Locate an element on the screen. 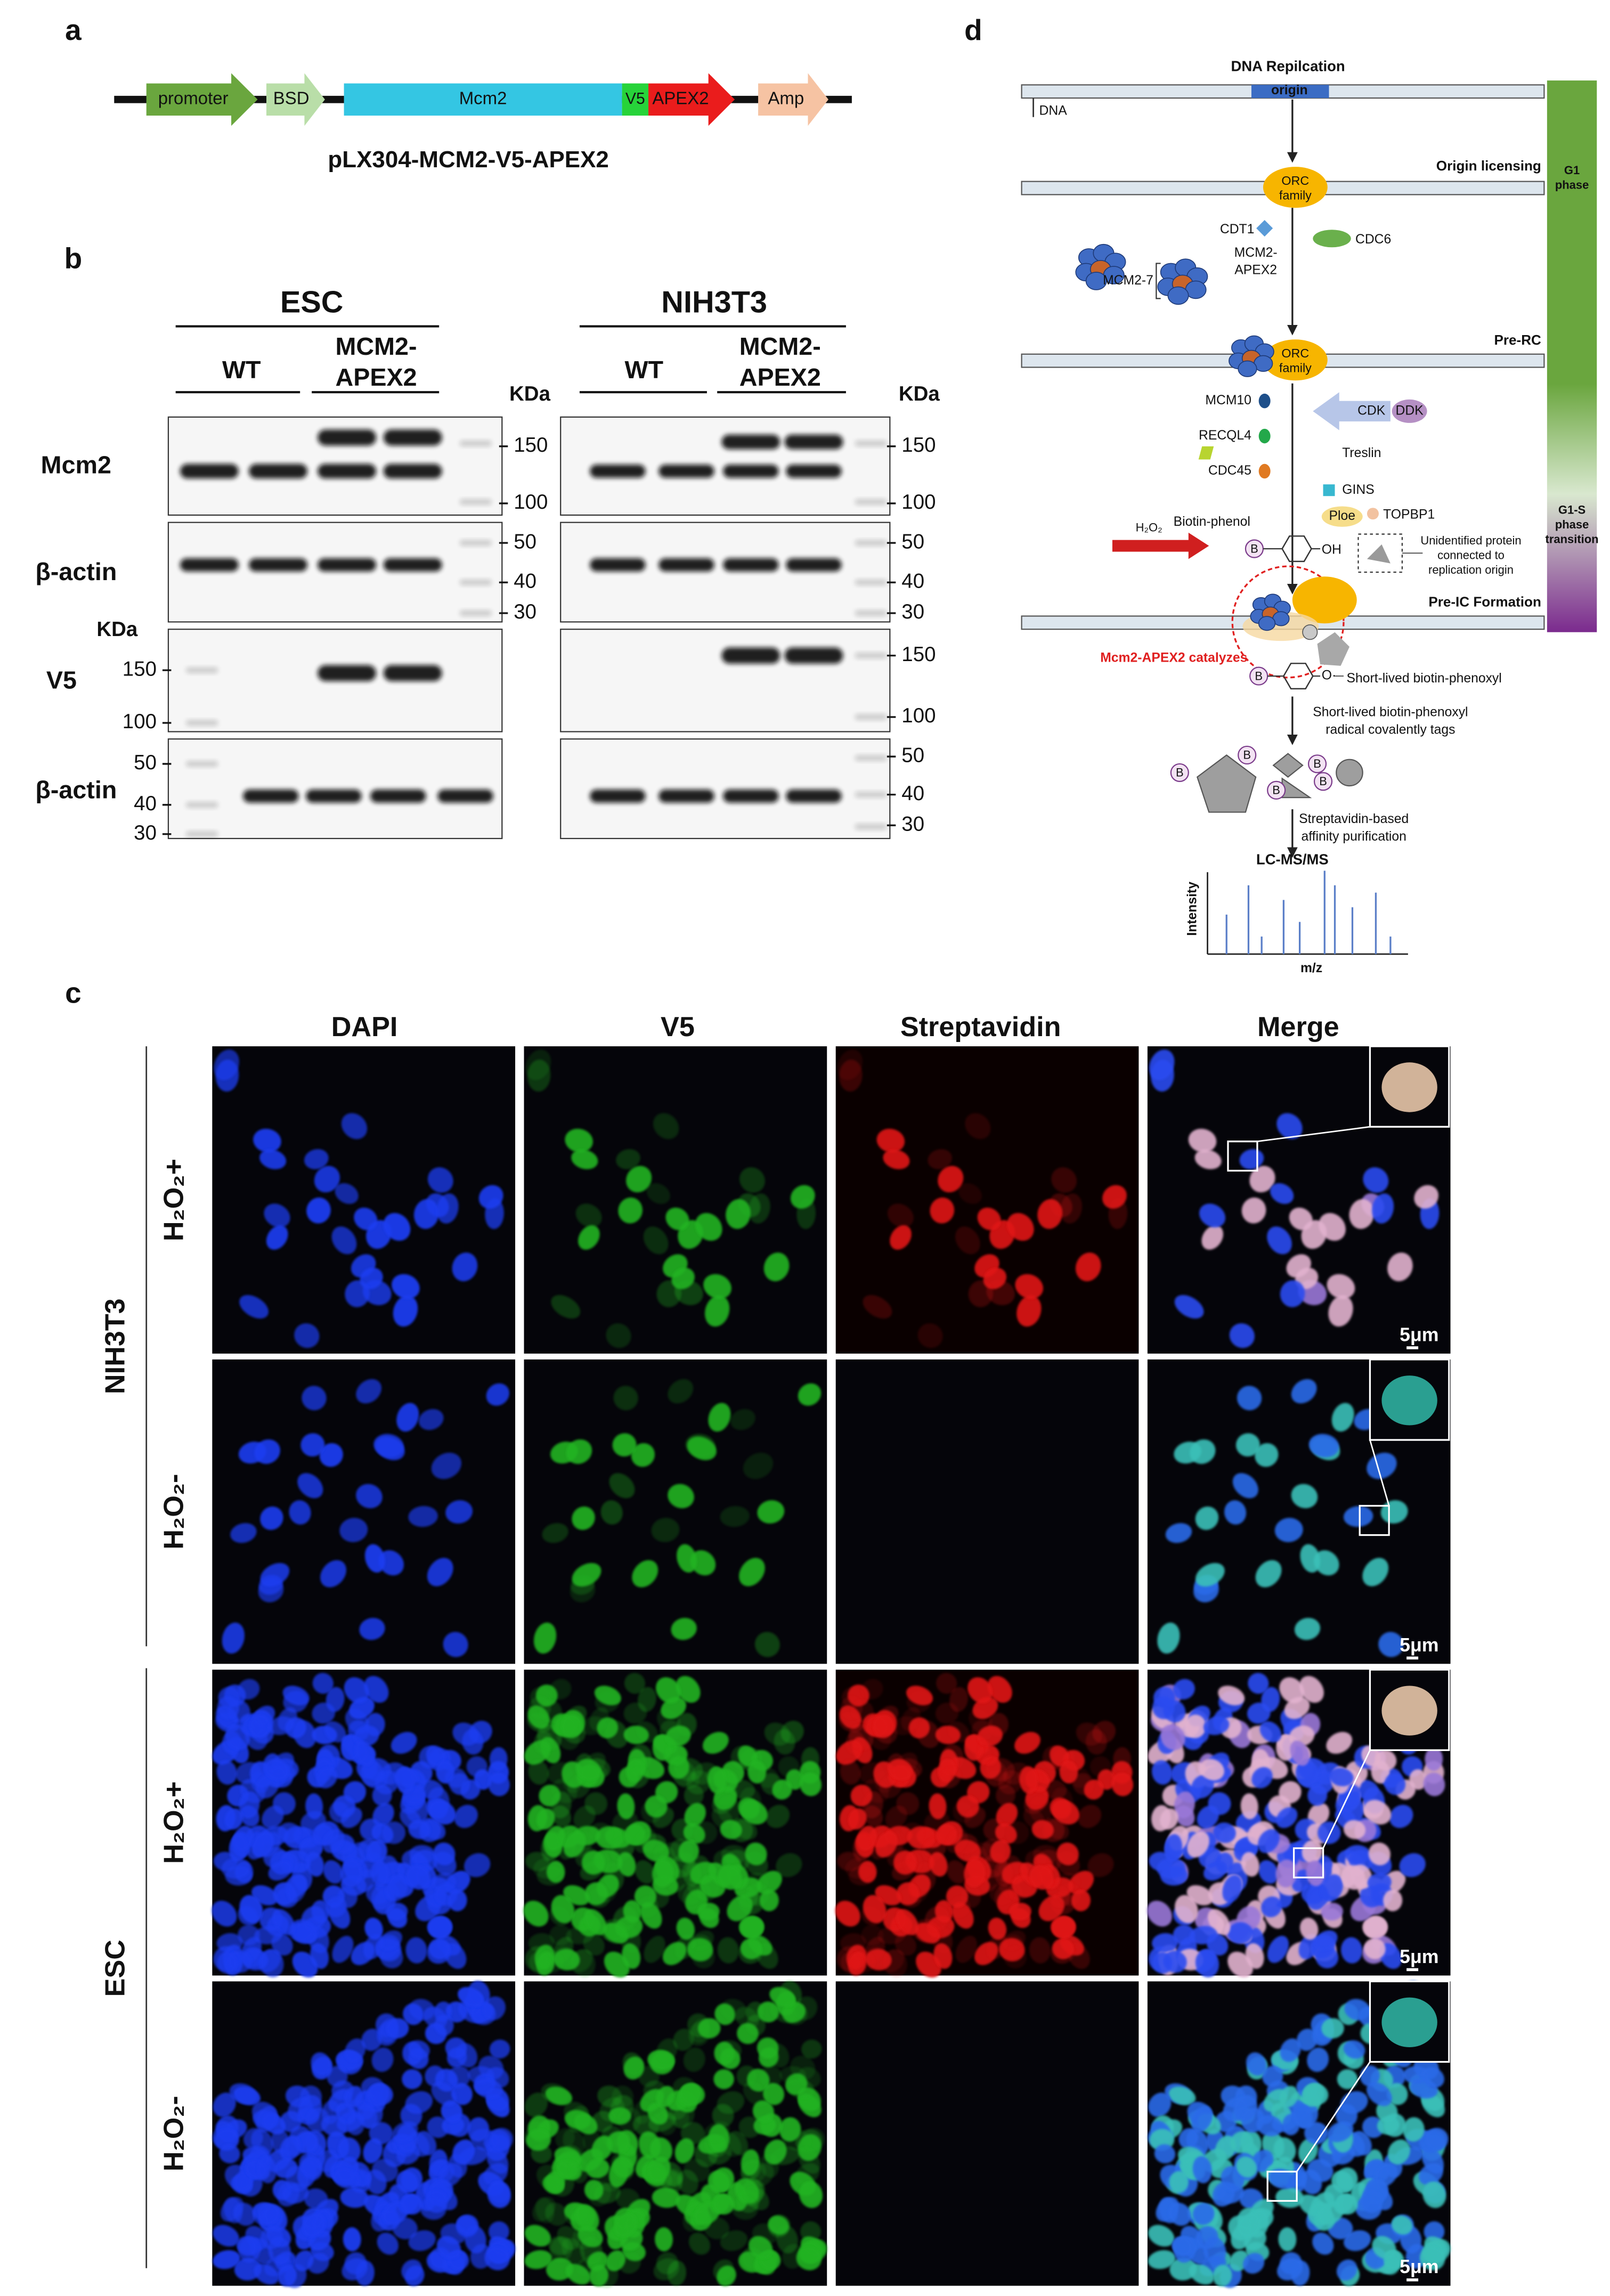  step-label: affinity purification is located at coordinates (1354, 836).